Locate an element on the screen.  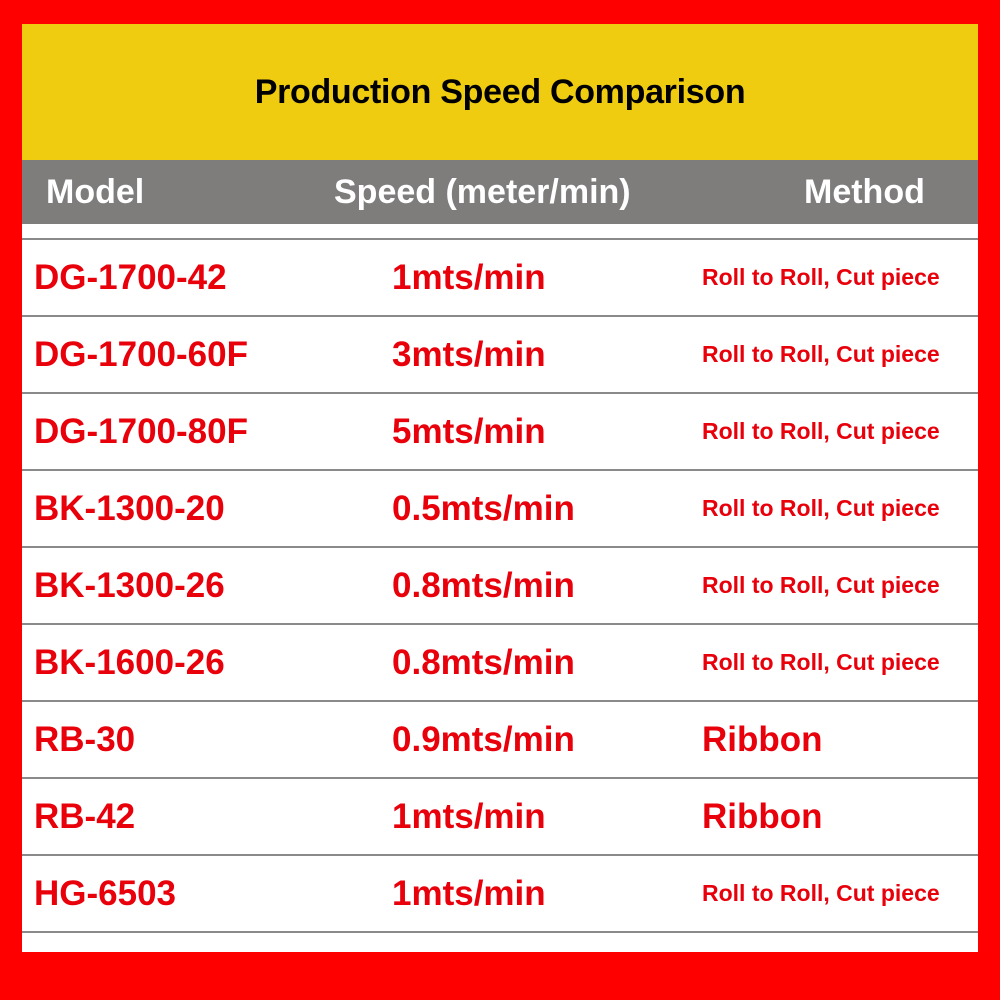
model-cell: DG-1700-42 is located at coordinates (130, 277).